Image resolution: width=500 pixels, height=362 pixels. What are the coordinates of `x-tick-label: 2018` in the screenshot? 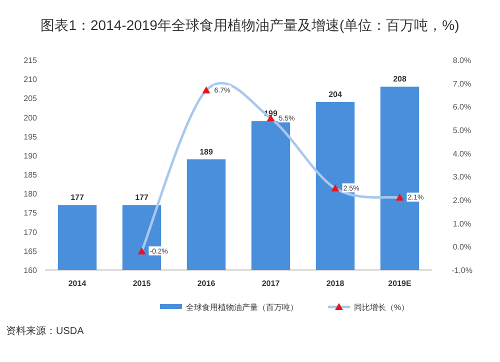 It's located at (335, 283).